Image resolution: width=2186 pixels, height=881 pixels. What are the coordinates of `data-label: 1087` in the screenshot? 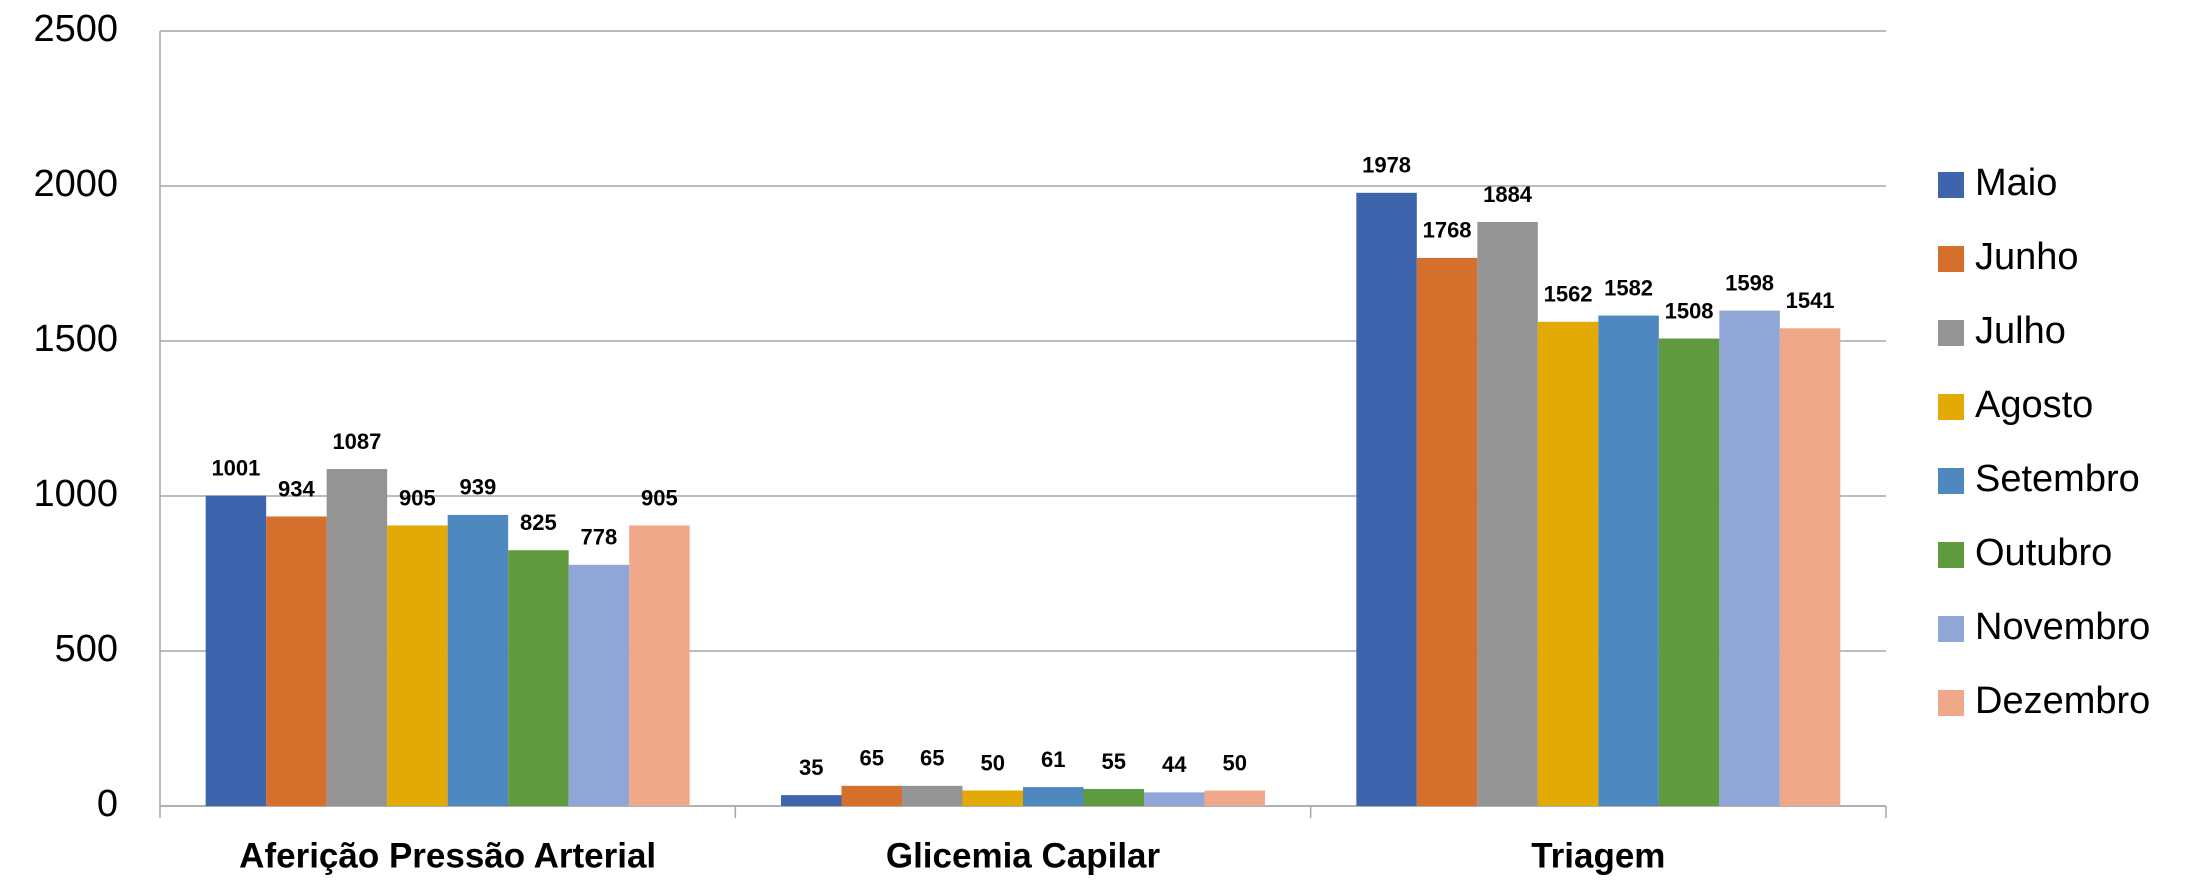 It's located at (356, 441).